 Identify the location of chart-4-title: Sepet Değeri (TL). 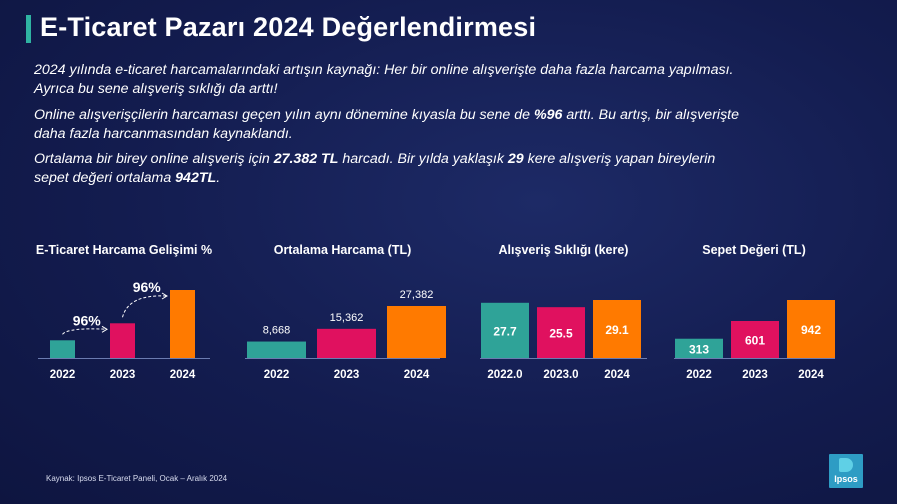
(754, 250).